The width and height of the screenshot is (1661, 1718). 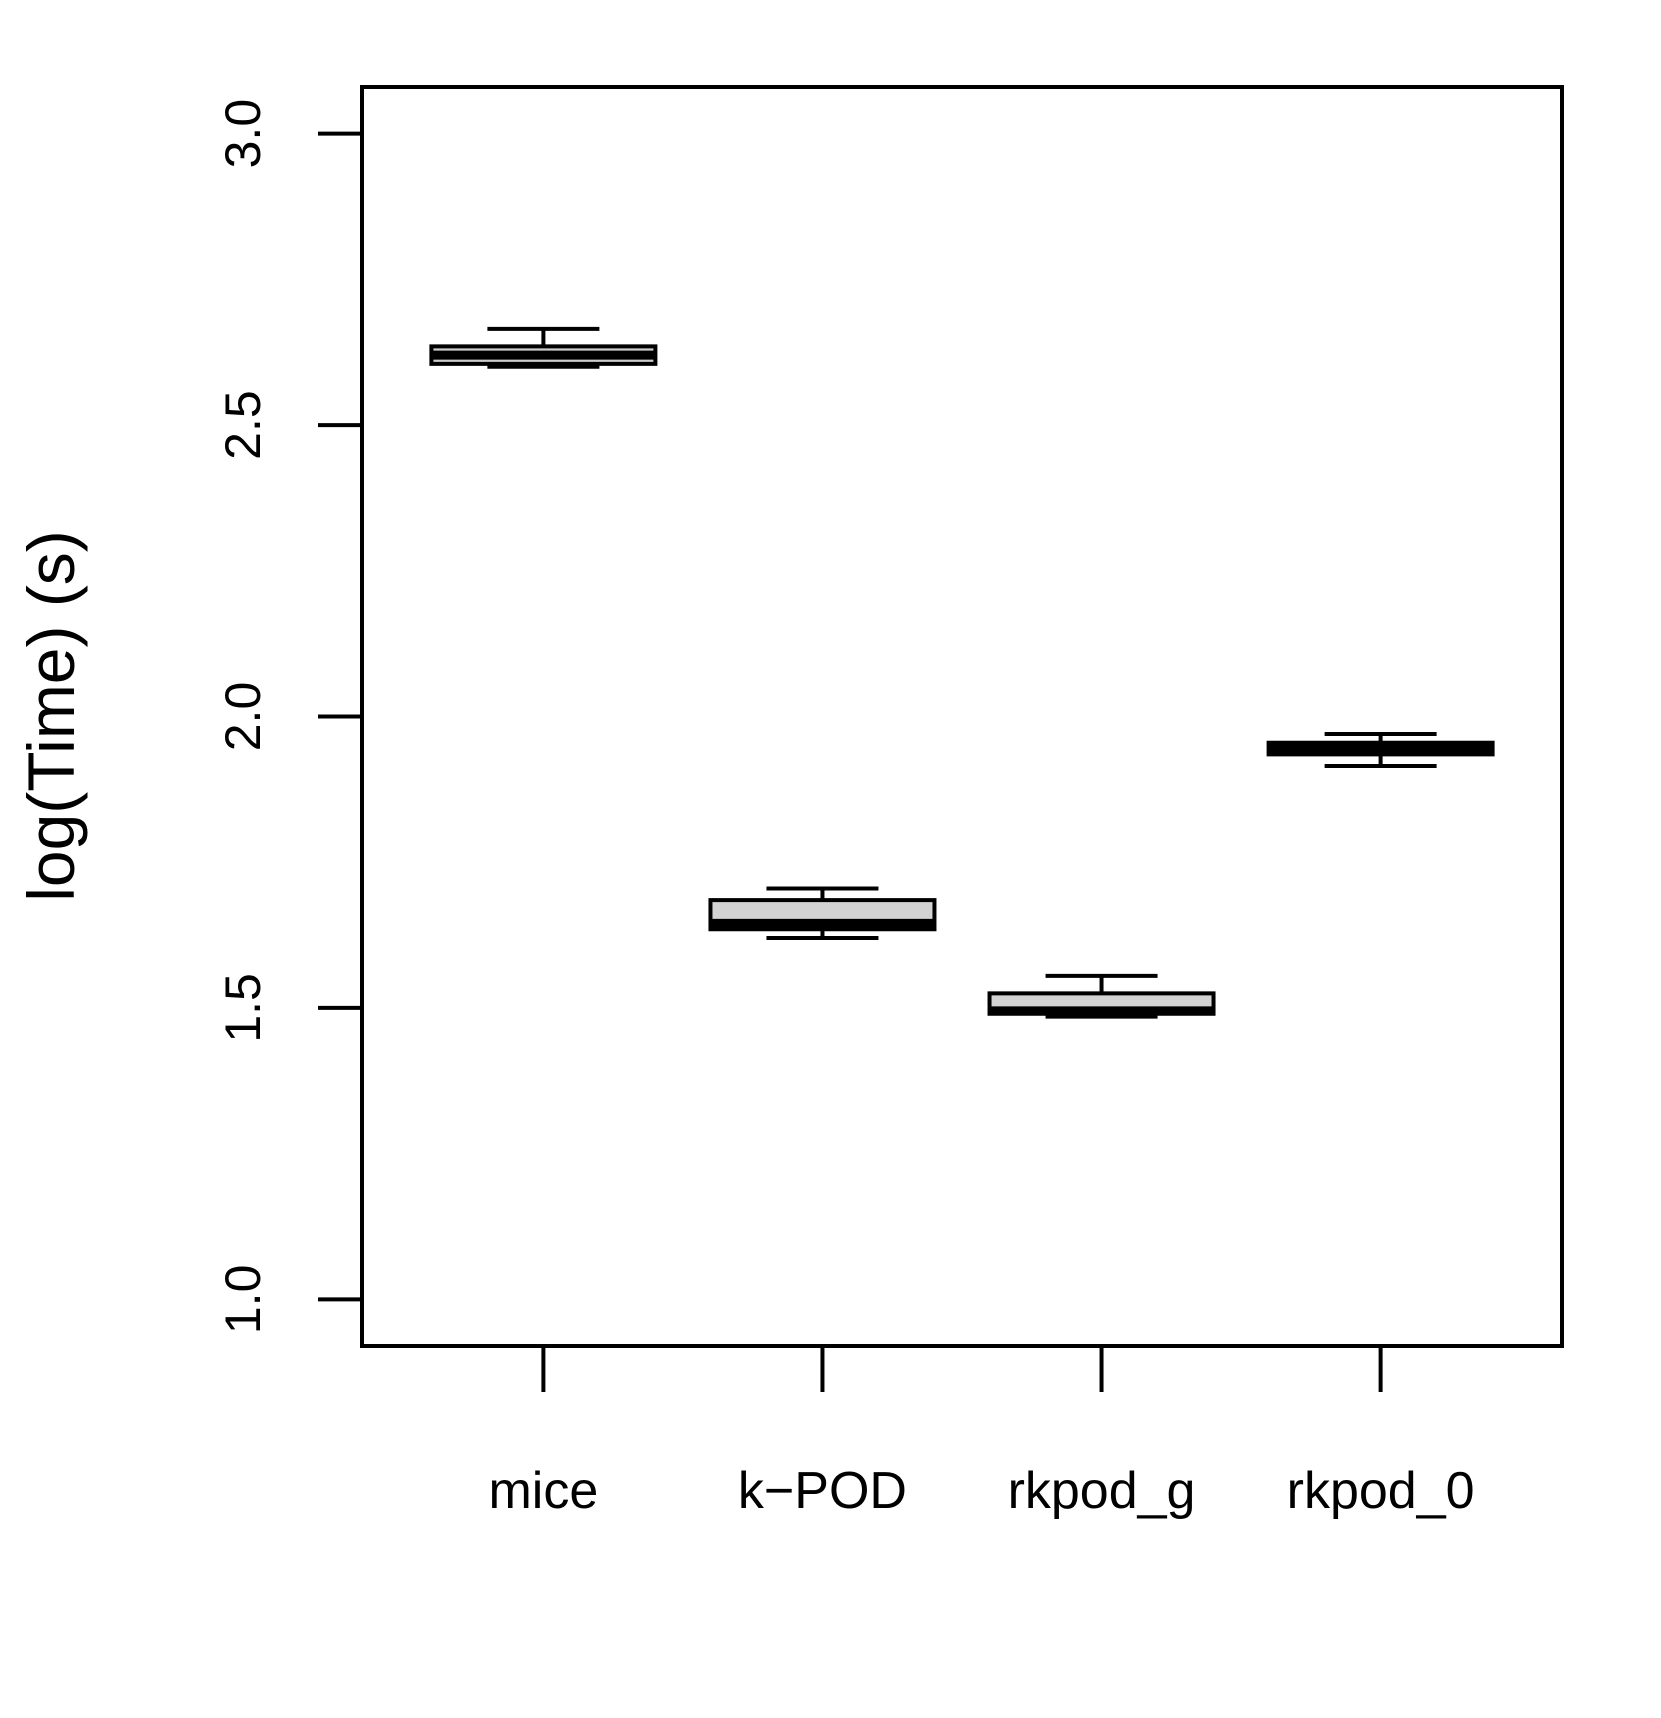 I want to click on y-tick-label: 2.0, so click(x=243, y=717).